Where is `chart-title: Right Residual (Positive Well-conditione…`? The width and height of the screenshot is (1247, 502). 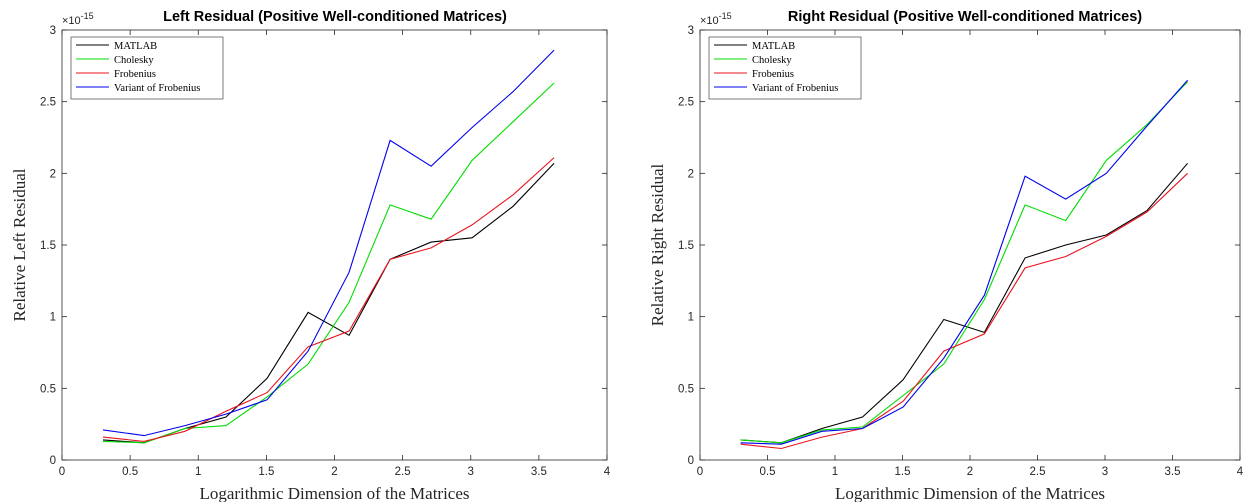
chart-title: Right Residual (Positive Well-conditione… is located at coordinates (965, 17).